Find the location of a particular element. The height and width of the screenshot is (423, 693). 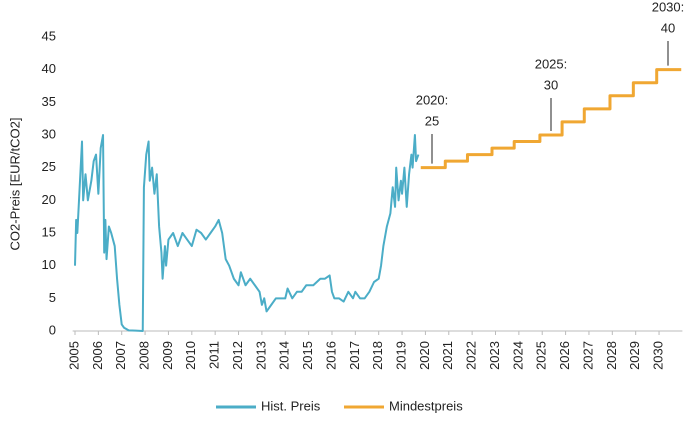

annotation-value: 25 is located at coordinates (432, 120).